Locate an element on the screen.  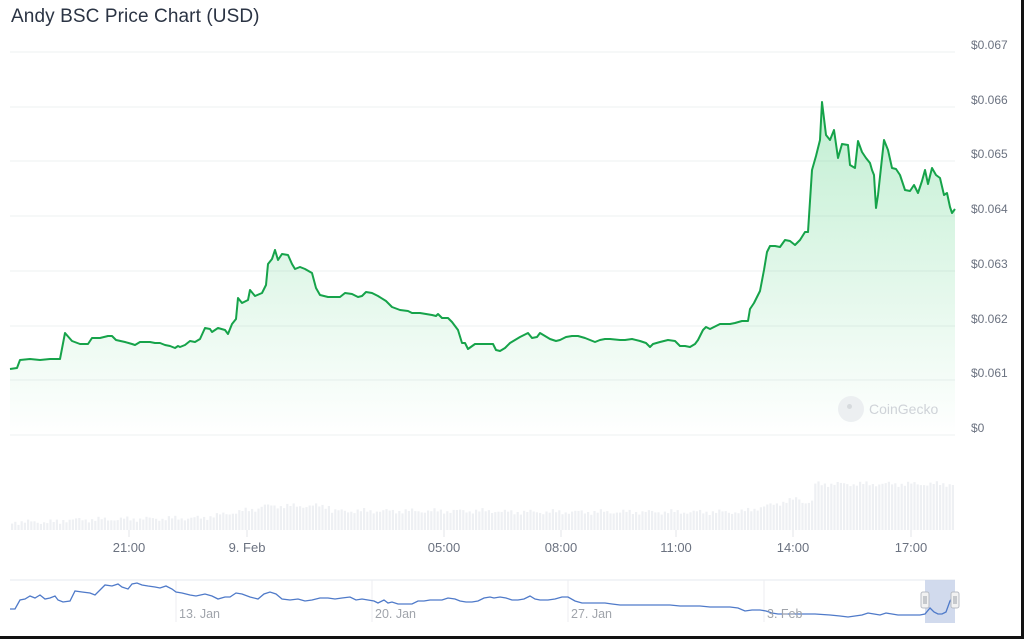
x-axis-label: 9. Feb is located at coordinates (247, 547).